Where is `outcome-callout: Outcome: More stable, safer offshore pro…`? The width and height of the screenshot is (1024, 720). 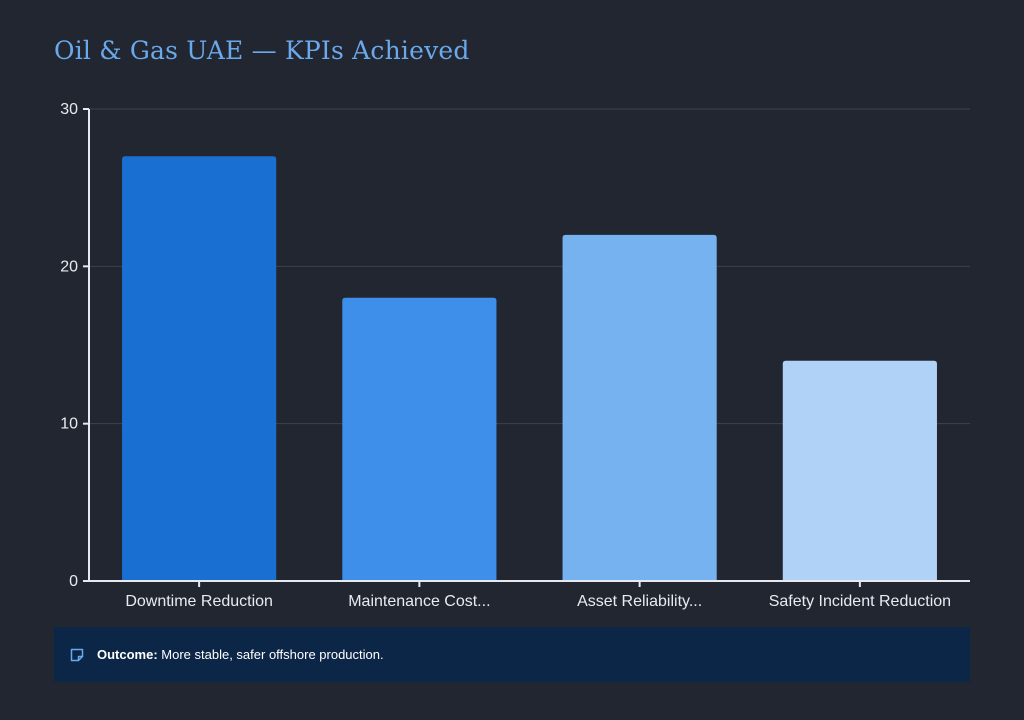
outcome-callout: Outcome: More stable, safer offshore pro… is located at coordinates (512, 654).